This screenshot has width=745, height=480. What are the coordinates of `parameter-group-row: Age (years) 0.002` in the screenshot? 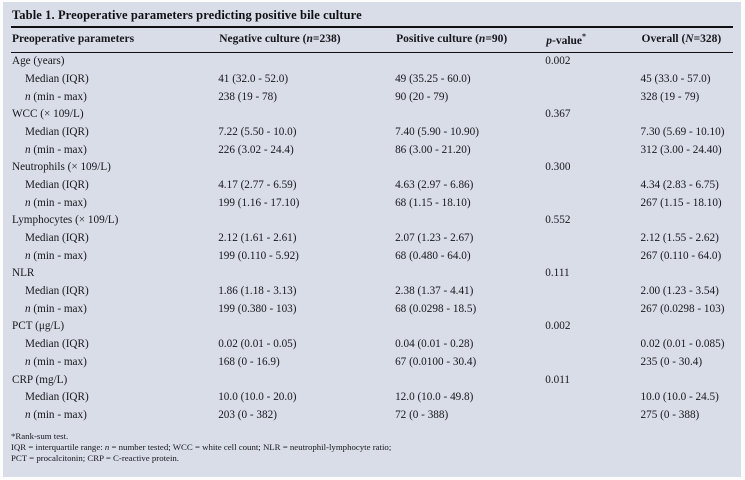 It's located at (372, 61).